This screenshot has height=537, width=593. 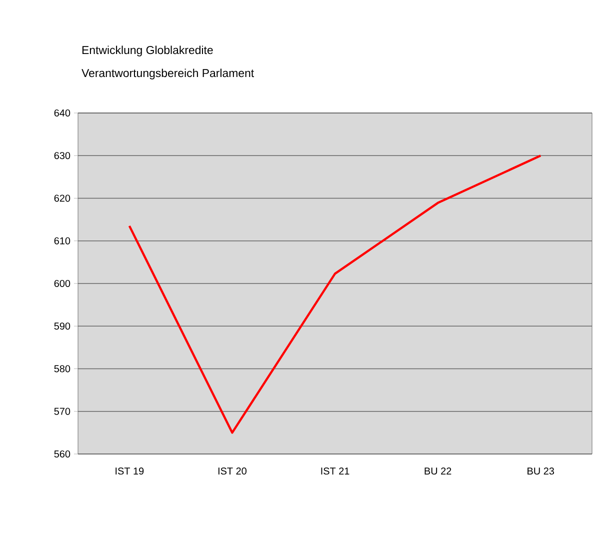 What do you see at coordinates (62, 368) in the screenshot?
I see `y-tick-label: 580` at bounding box center [62, 368].